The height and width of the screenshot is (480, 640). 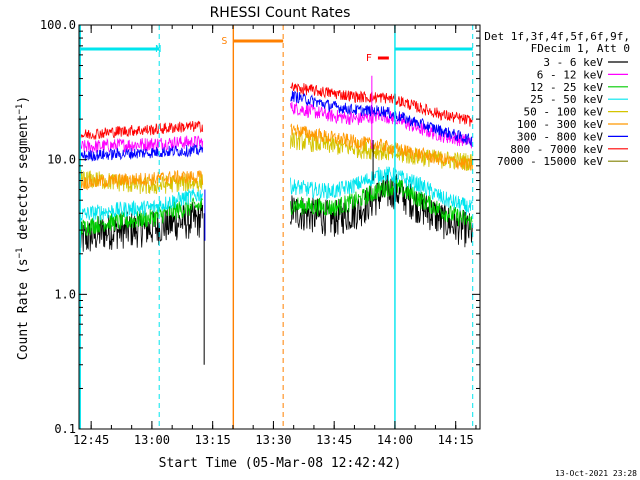 I want to click on legend-entry-label: 6 - 12 keV, so click(x=570, y=74).